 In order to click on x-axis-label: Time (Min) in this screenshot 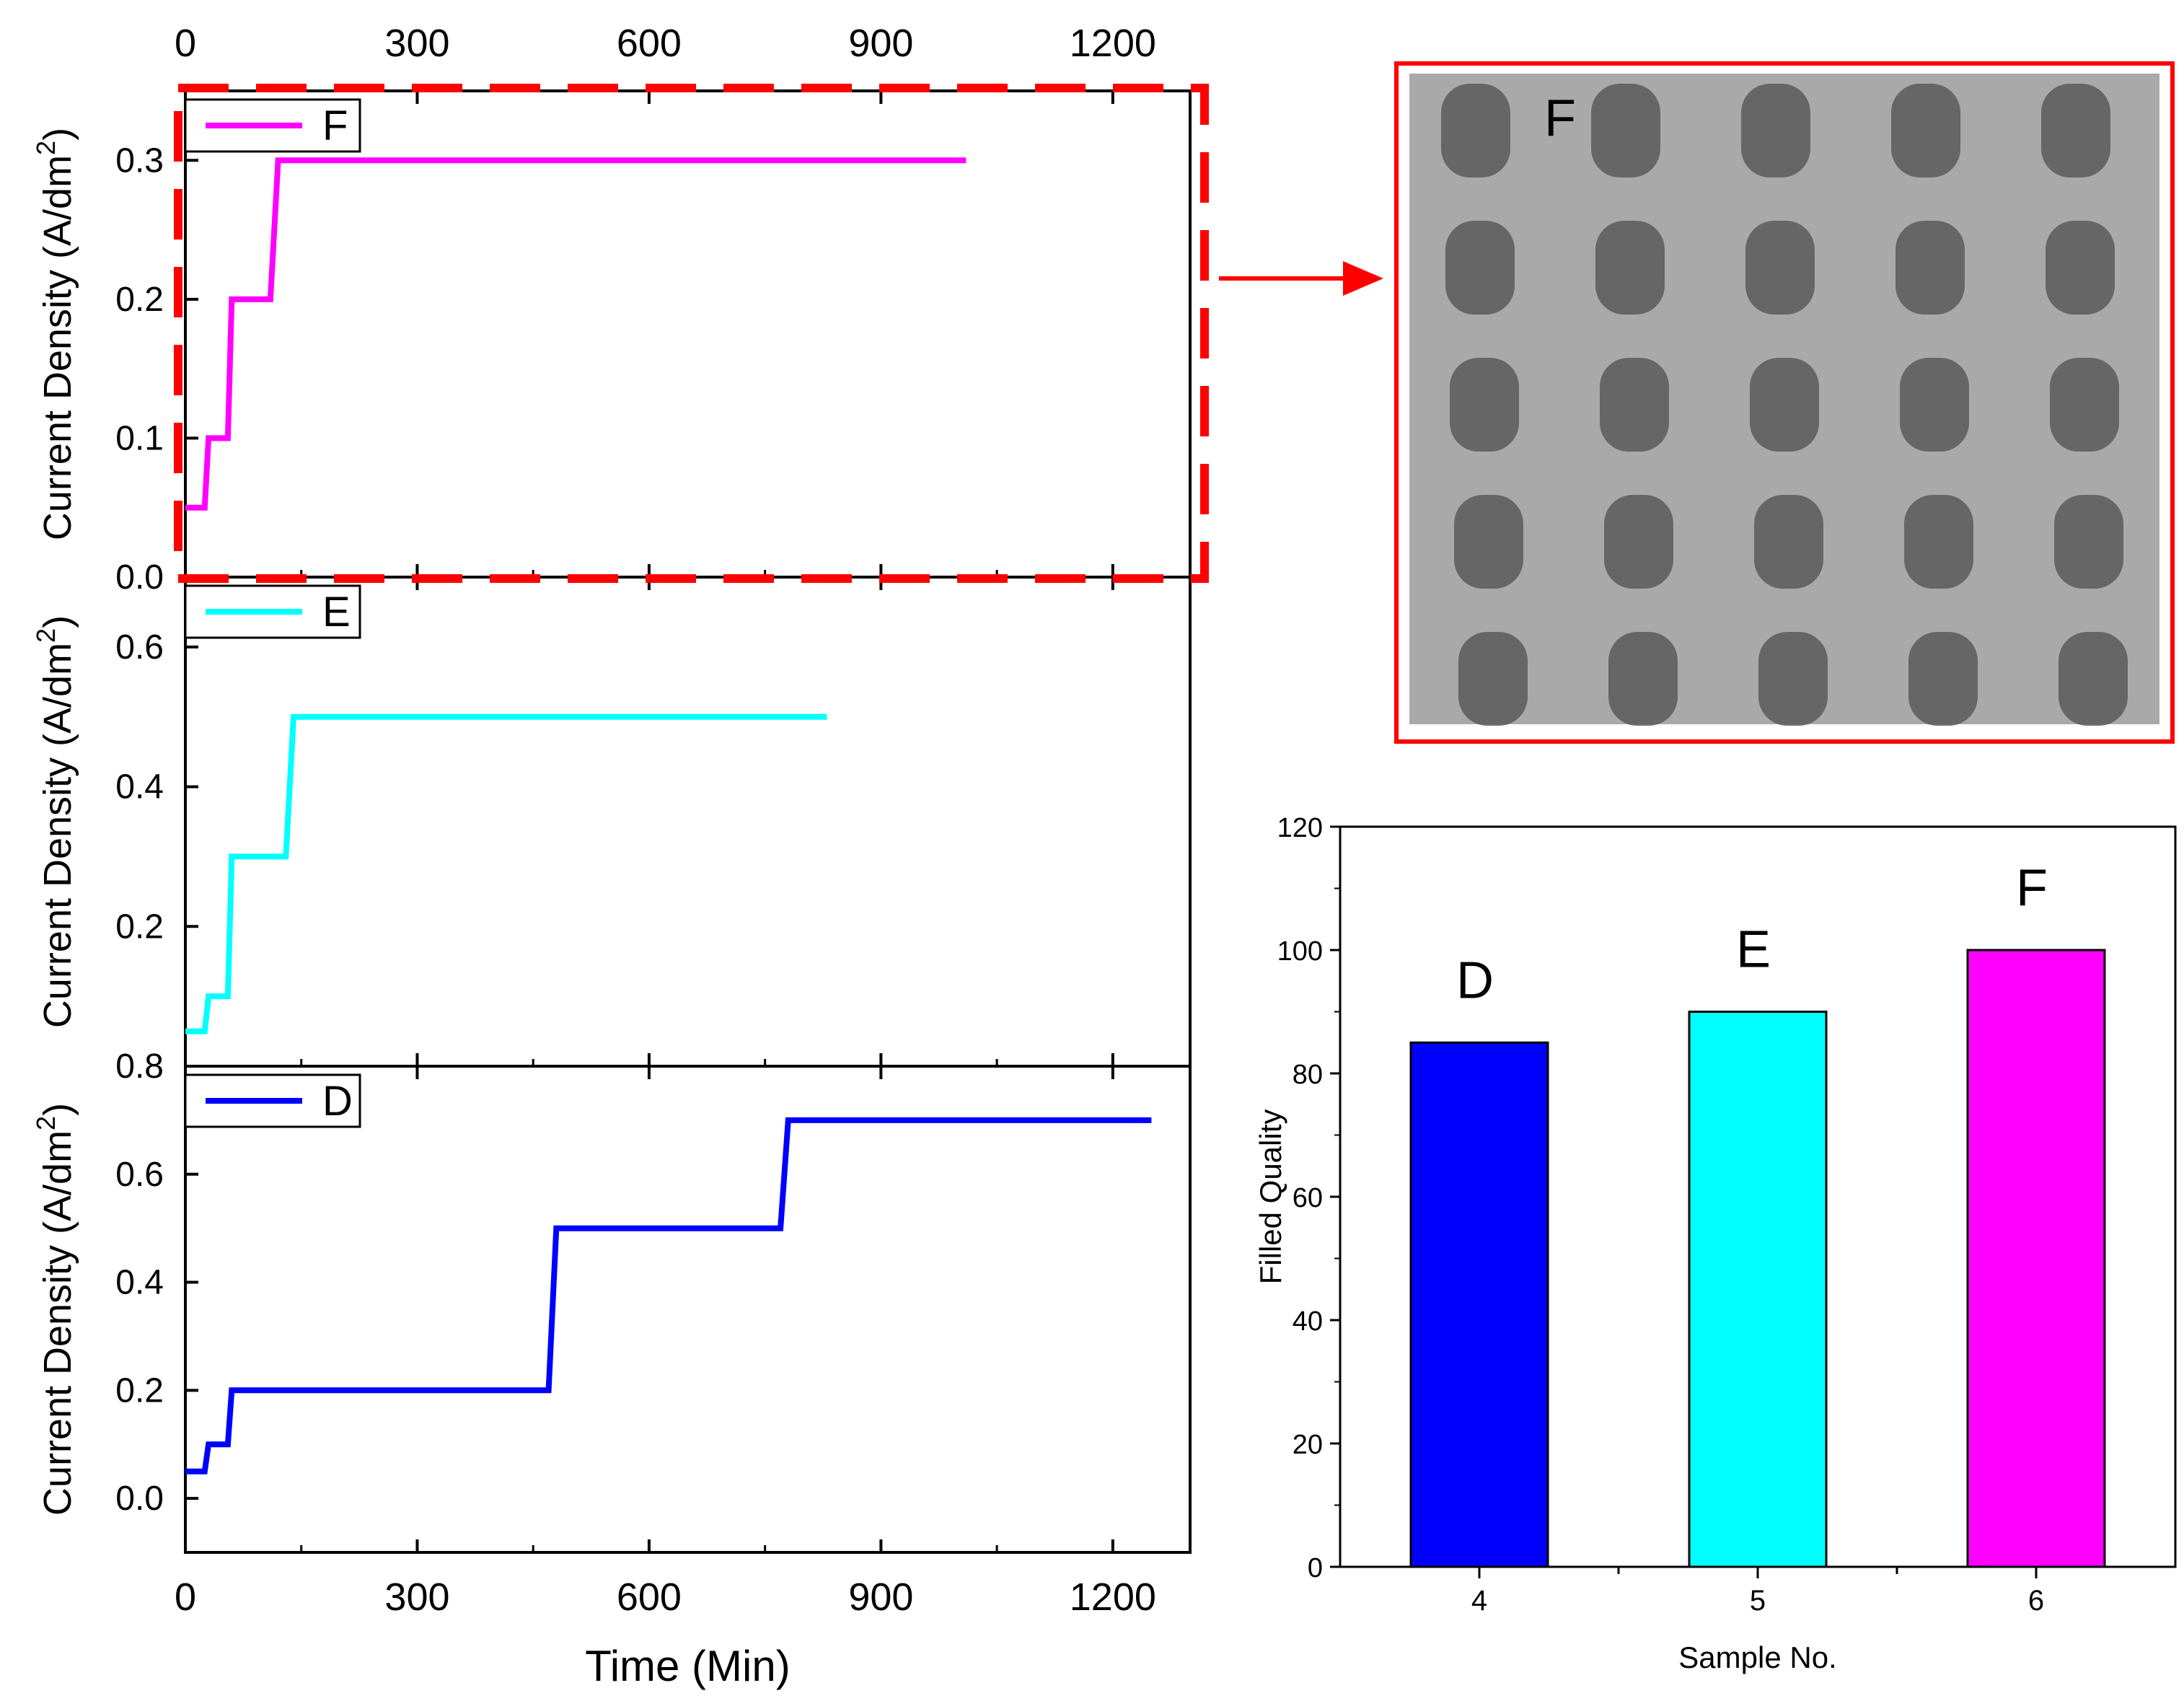, I will do `click(687, 1666)`.